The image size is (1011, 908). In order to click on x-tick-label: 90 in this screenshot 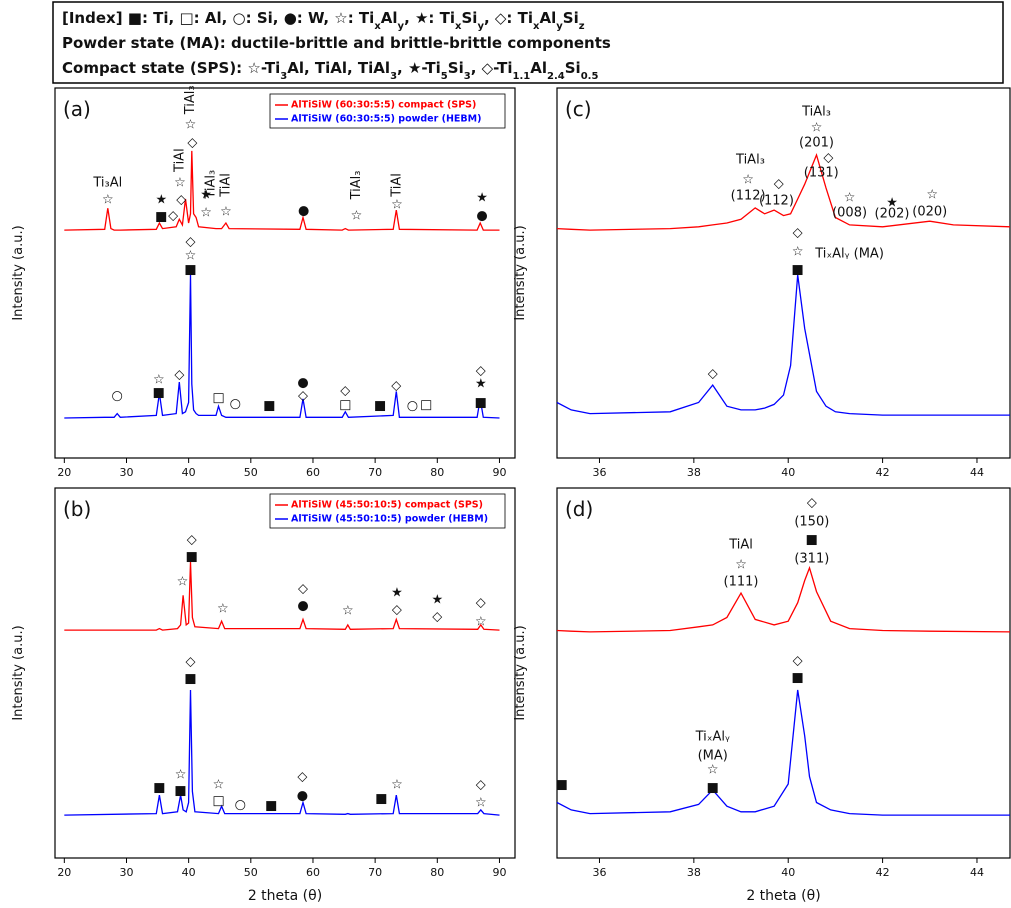, I will do `click(499, 472)`.